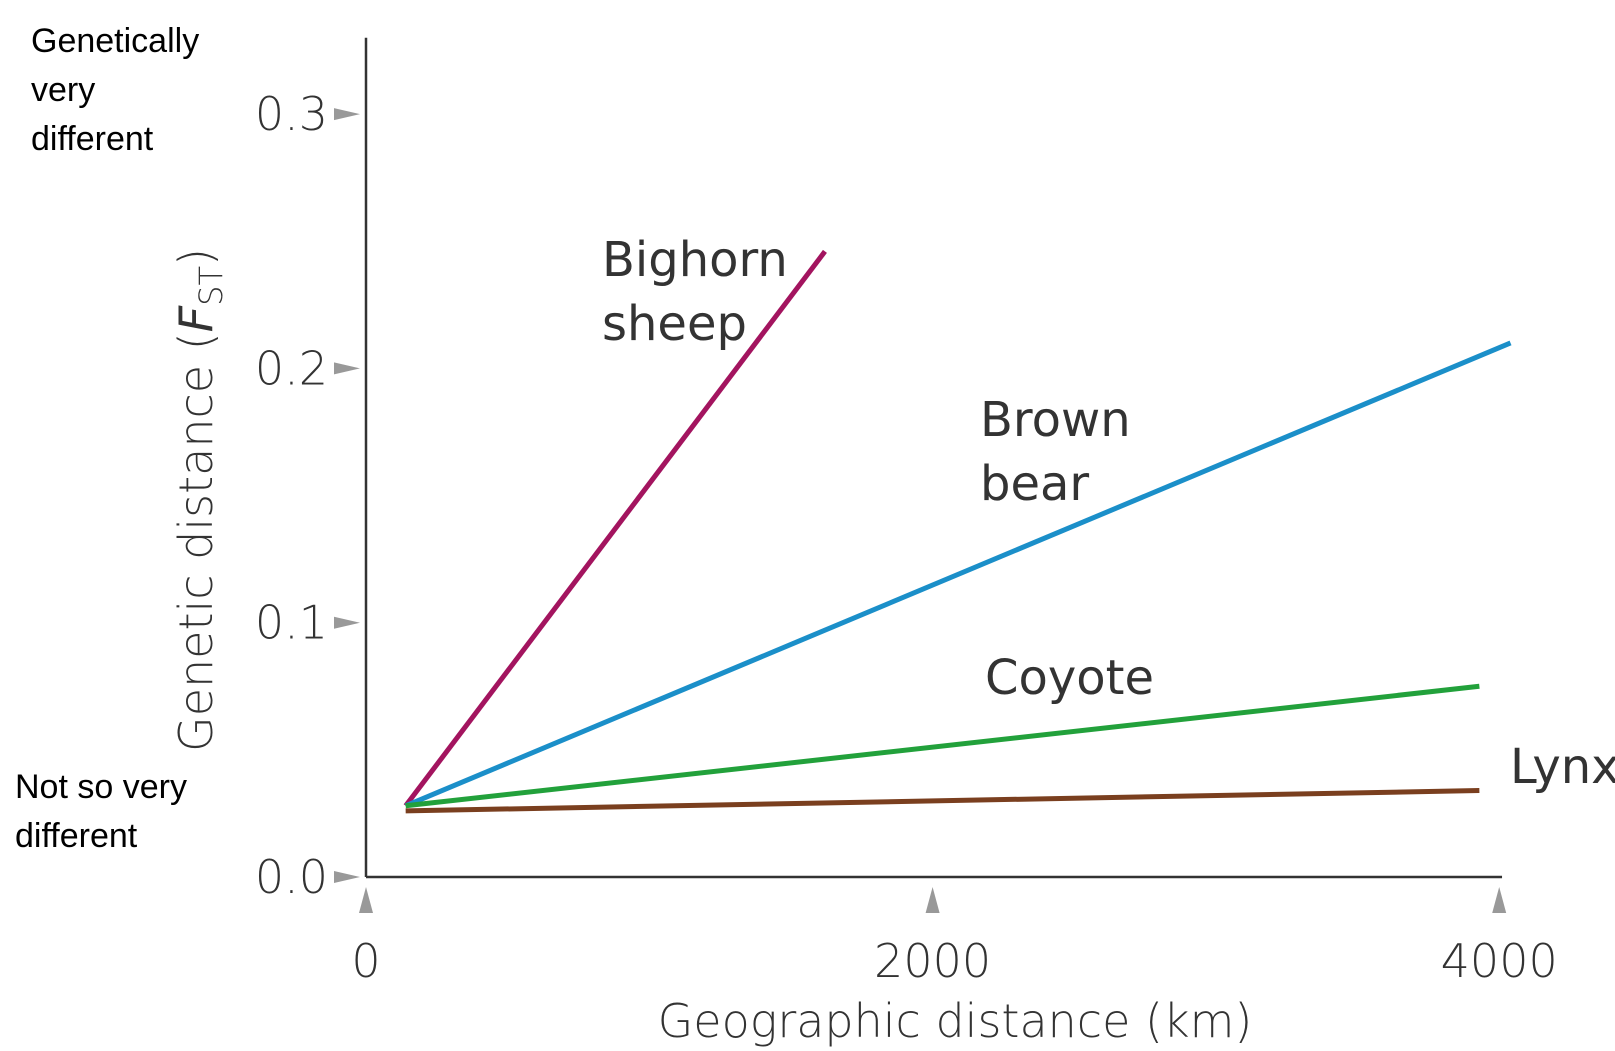 This screenshot has width=1615, height=1051. Describe the element at coordinates (291, 877) in the screenshot. I see `y-tick-label: 0.0` at that location.